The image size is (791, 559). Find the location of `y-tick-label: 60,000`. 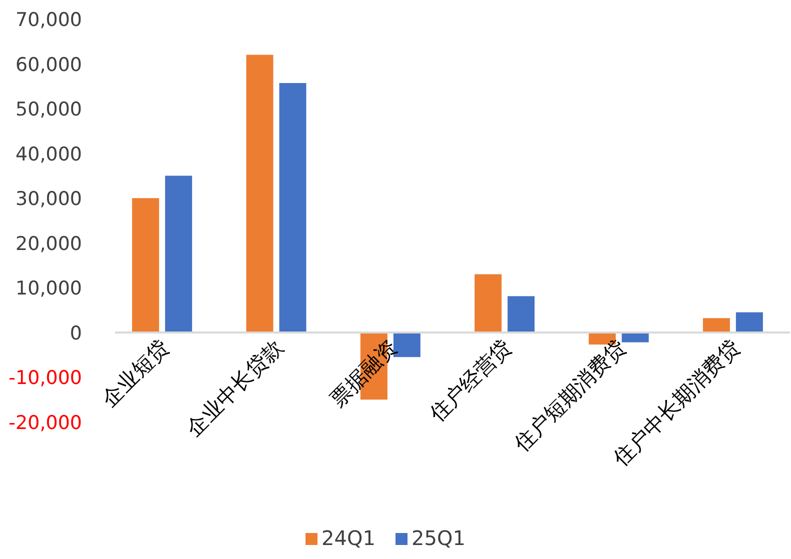

y-tick-label: 60,000 is located at coordinates (49, 65).